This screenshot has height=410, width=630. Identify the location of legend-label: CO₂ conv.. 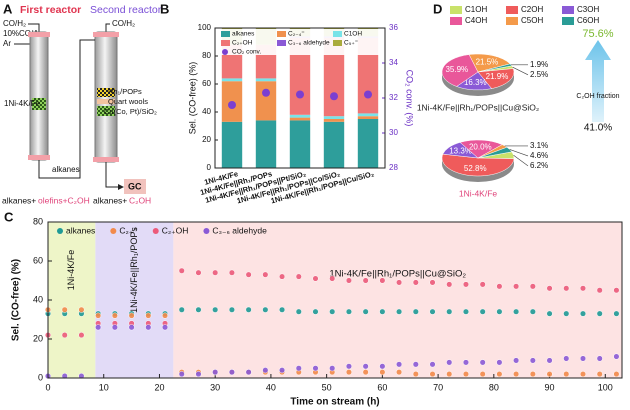
(246, 52).